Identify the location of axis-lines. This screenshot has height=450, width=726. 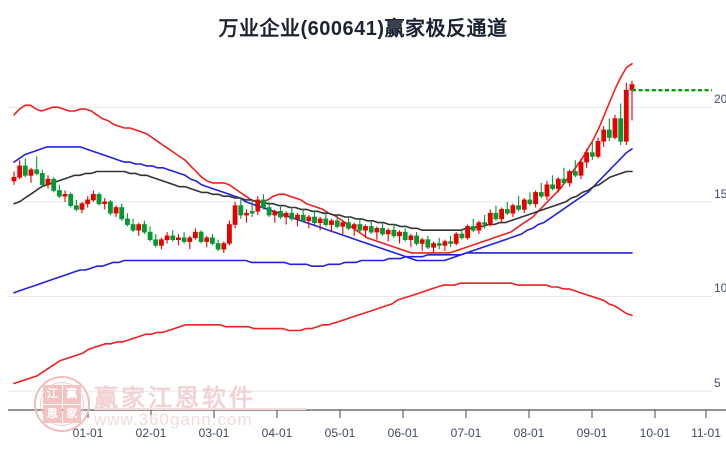
(367, 413).